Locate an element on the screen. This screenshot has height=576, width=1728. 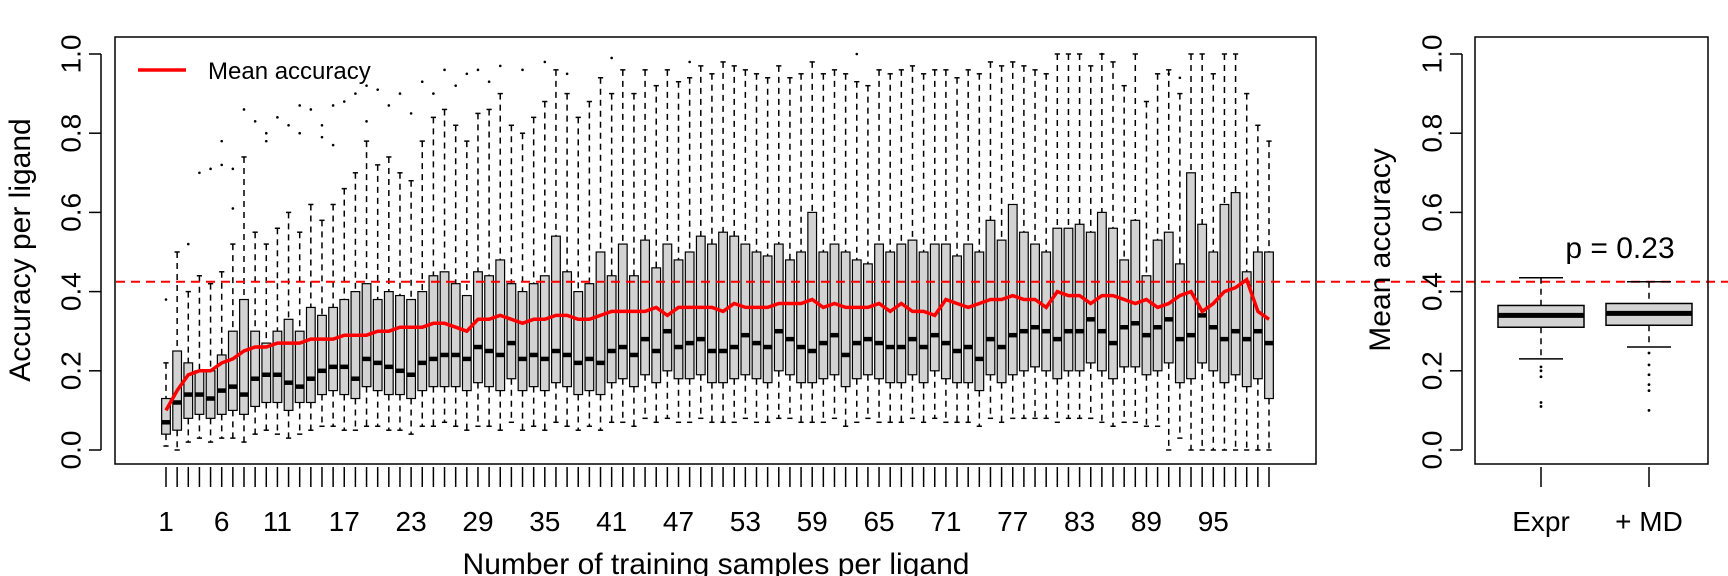
left-y-tick-label: 0.6 is located at coordinates (71, 212).